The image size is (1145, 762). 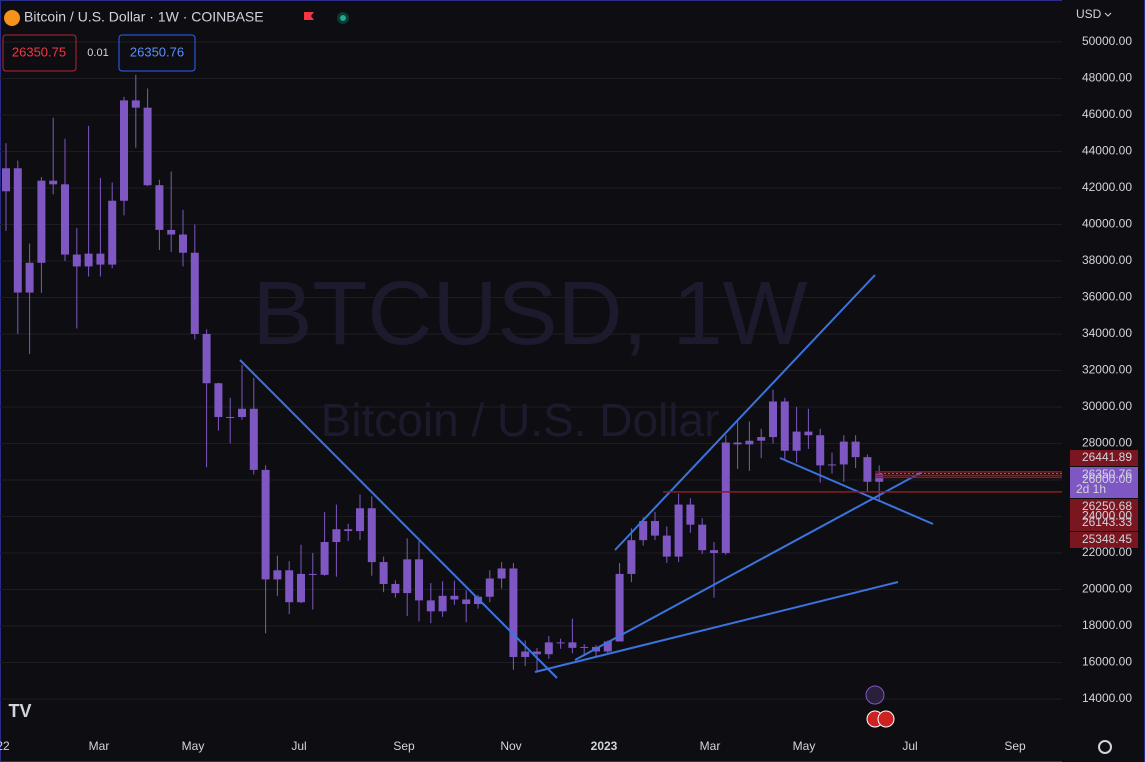 I want to click on ask-price: 26350.76, so click(x=157, y=51).